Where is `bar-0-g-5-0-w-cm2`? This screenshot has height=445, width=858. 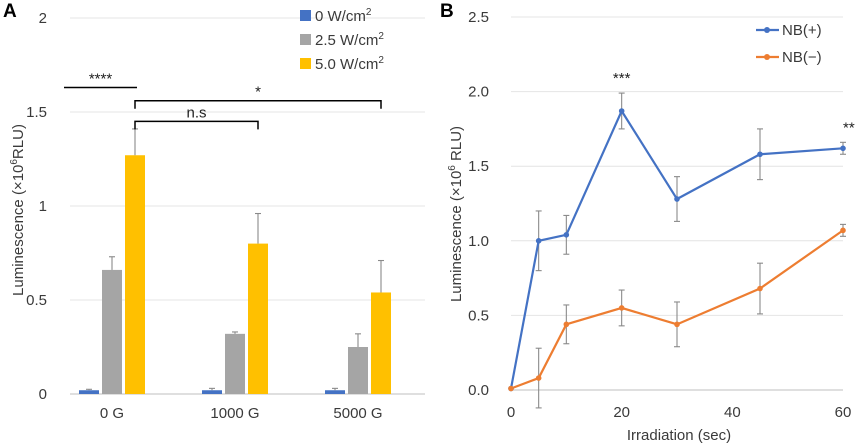 bar-0-g-5-0-w-cm2 is located at coordinates (135, 274).